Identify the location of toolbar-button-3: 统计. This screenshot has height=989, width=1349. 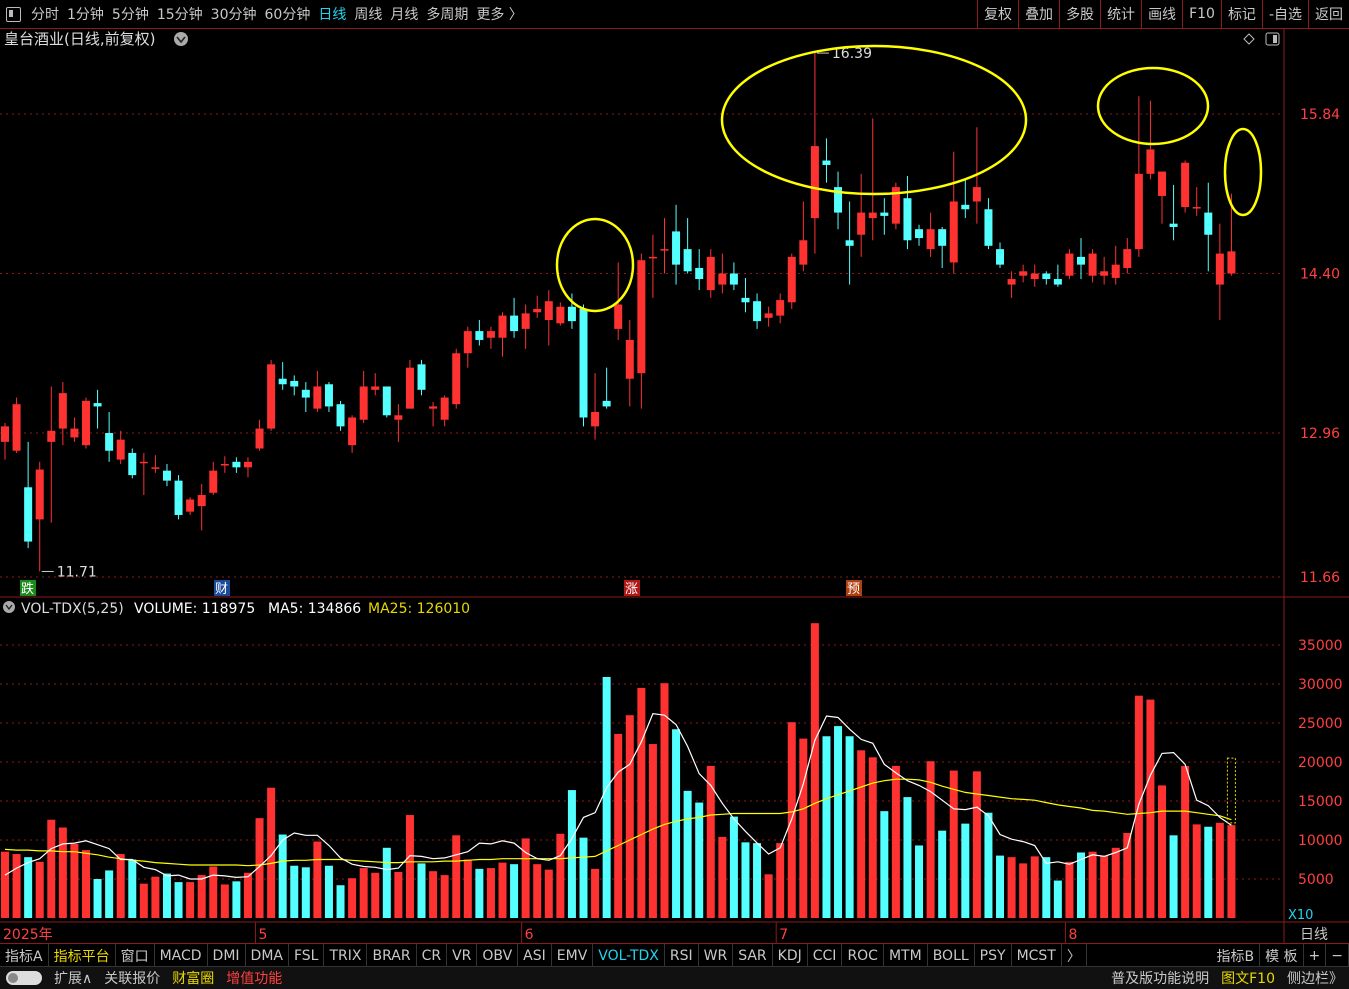
(1120, 14).